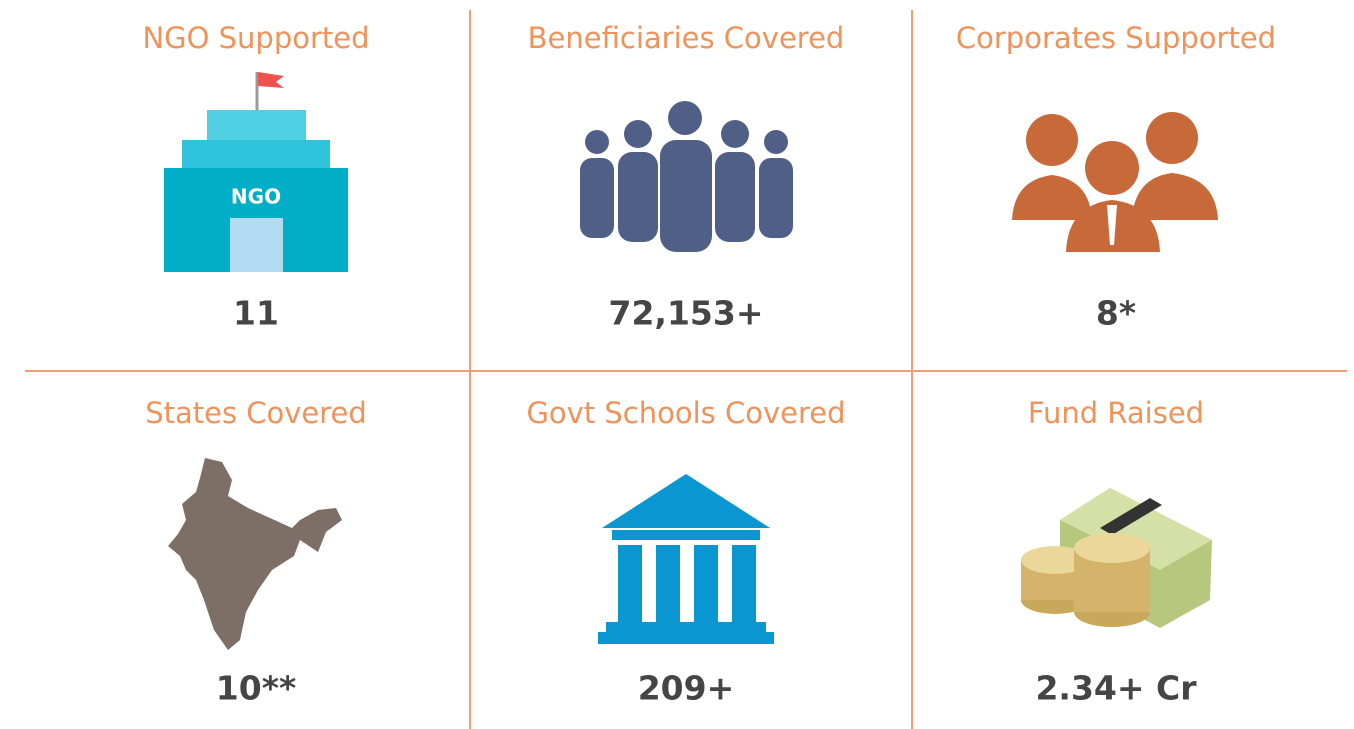 Image resolution: width=1354 pixels, height=729 pixels. Describe the element at coordinates (1116, 558) in the screenshot. I see `fund-icon` at that location.